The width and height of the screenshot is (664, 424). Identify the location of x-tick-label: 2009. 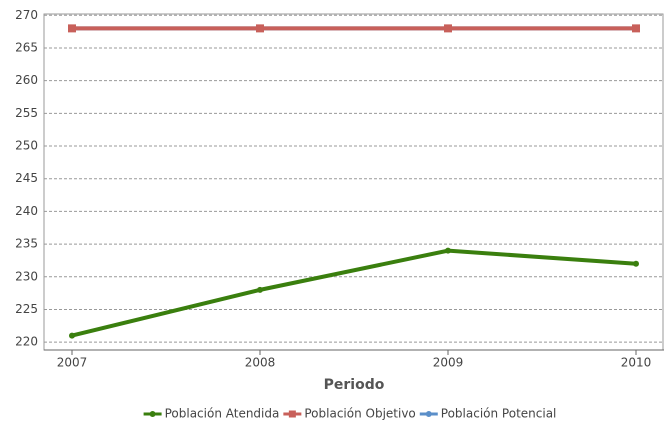
(448, 363).